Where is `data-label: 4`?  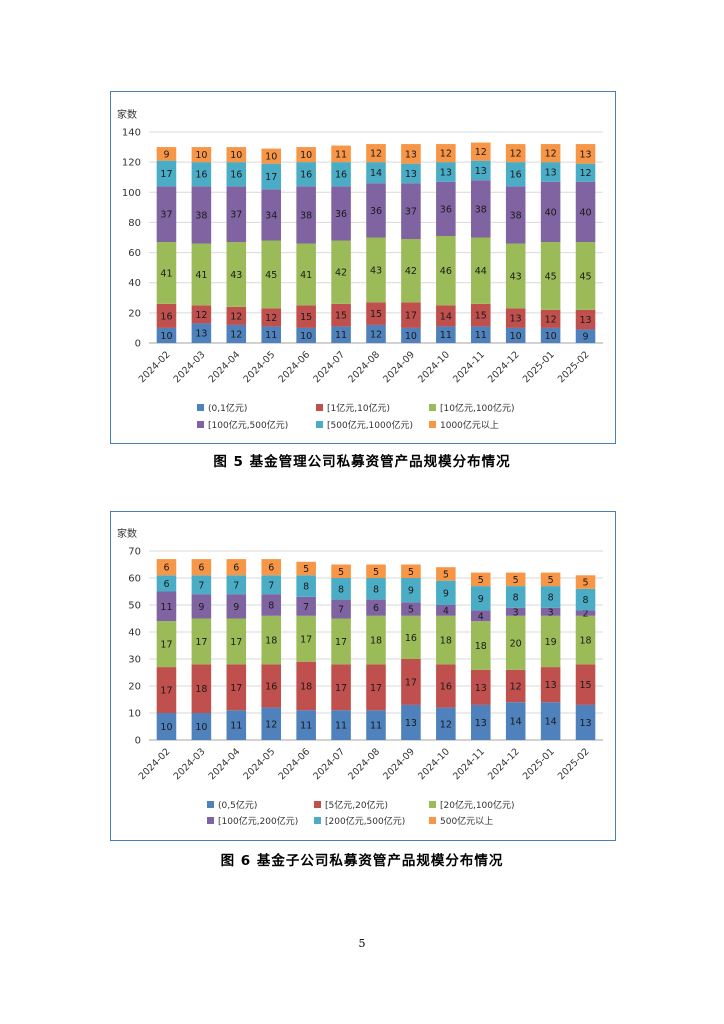
data-label: 4 is located at coordinates (481, 616).